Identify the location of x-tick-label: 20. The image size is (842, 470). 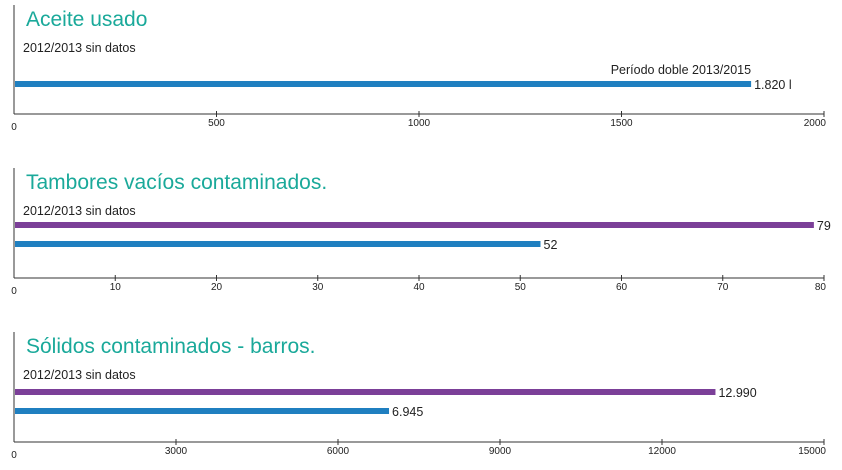
(217, 287).